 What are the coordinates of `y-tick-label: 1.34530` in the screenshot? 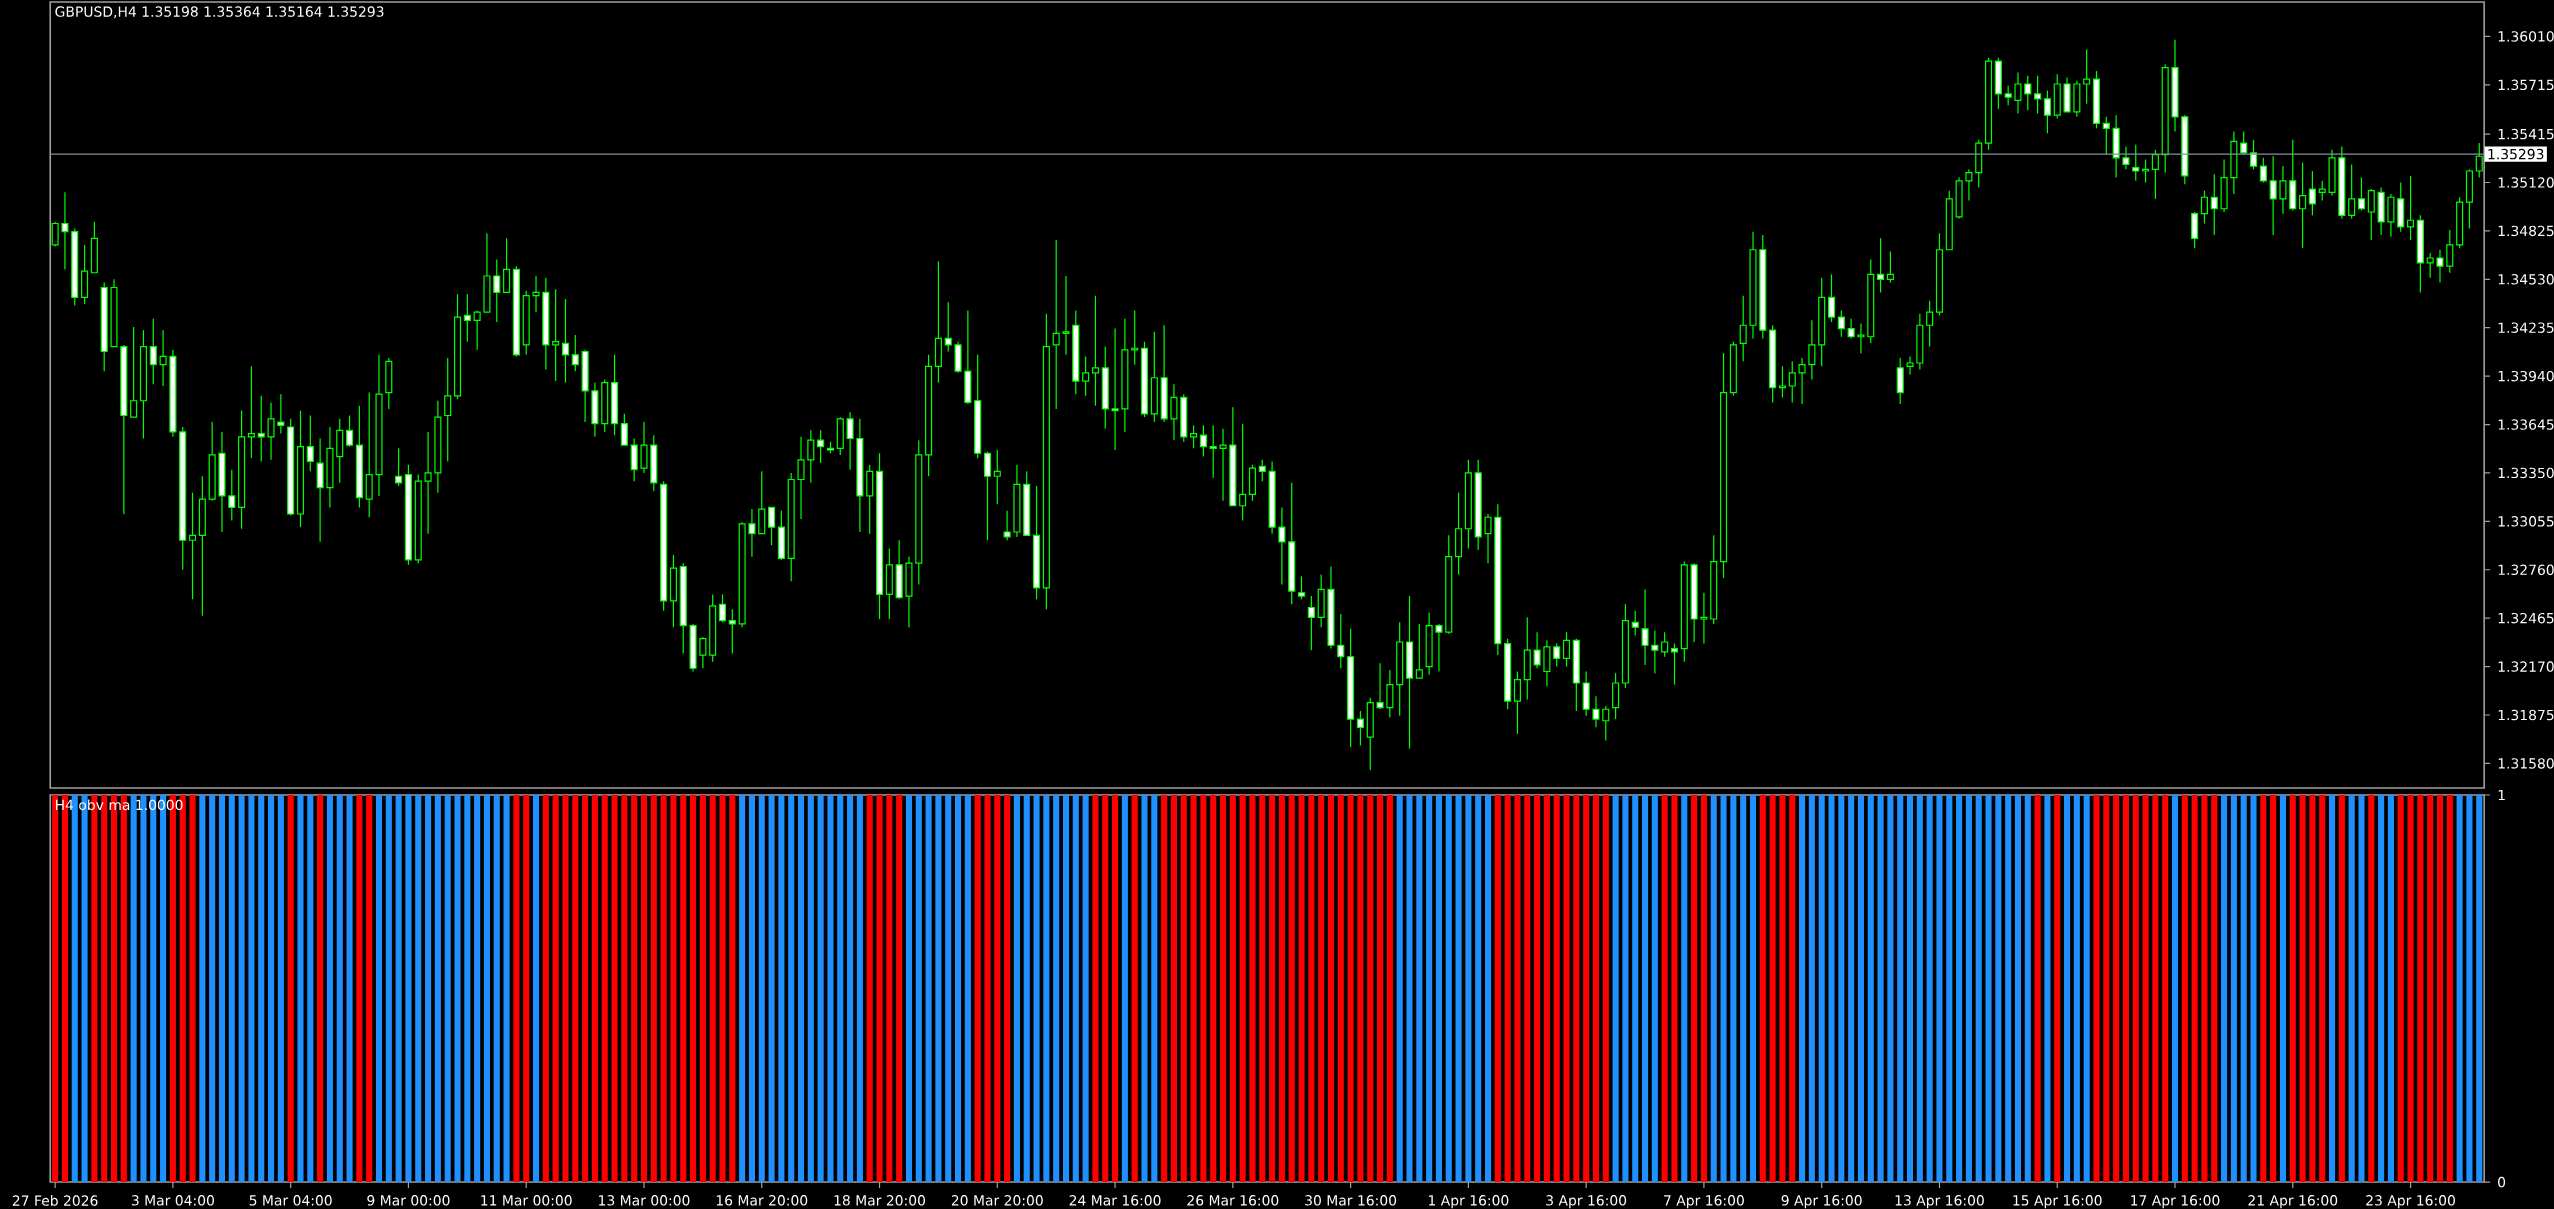 It's located at (2526, 279).